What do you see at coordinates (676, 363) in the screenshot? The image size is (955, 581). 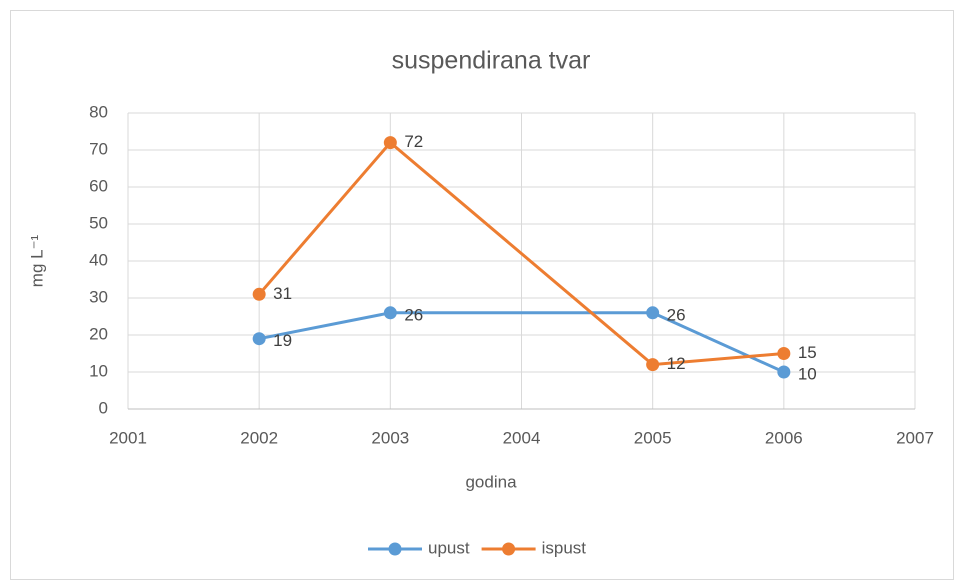 I see `data-label: 12` at bounding box center [676, 363].